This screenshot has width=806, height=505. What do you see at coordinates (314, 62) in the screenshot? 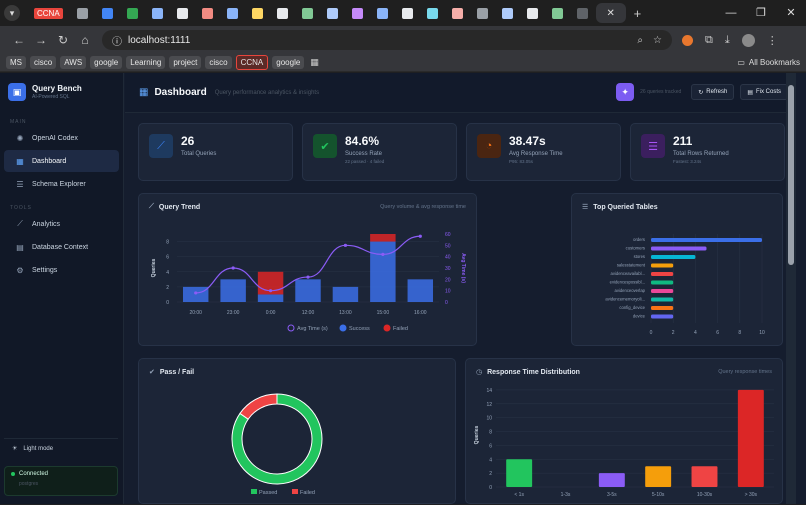
I see `apps-grid-icon: ▦` at bounding box center [314, 62].